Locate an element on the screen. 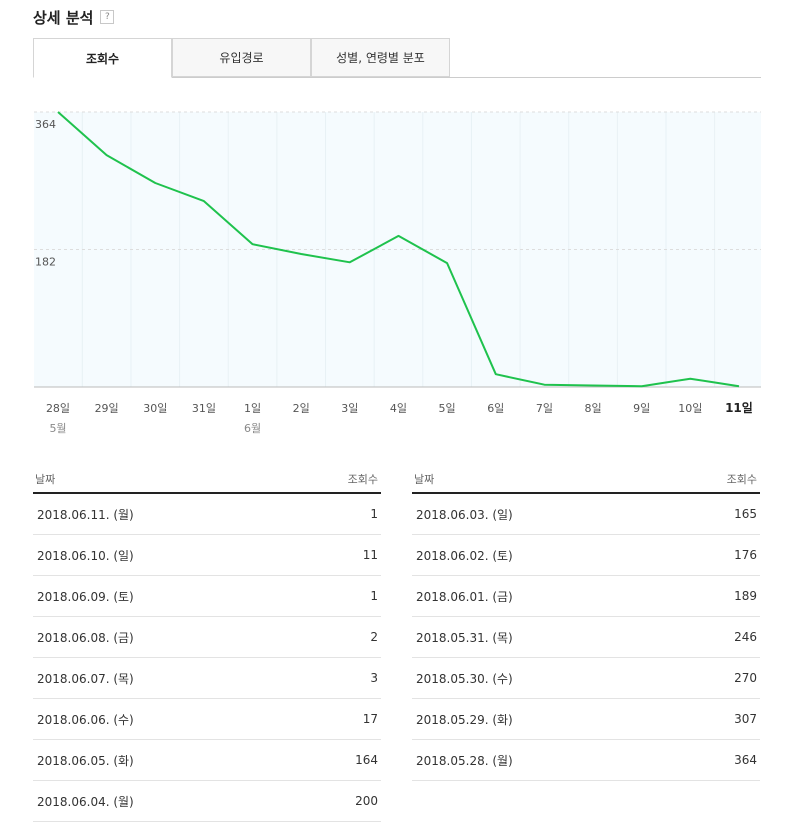 The width and height of the screenshot is (800, 827). row-views: 307 is located at coordinates (745, 719).